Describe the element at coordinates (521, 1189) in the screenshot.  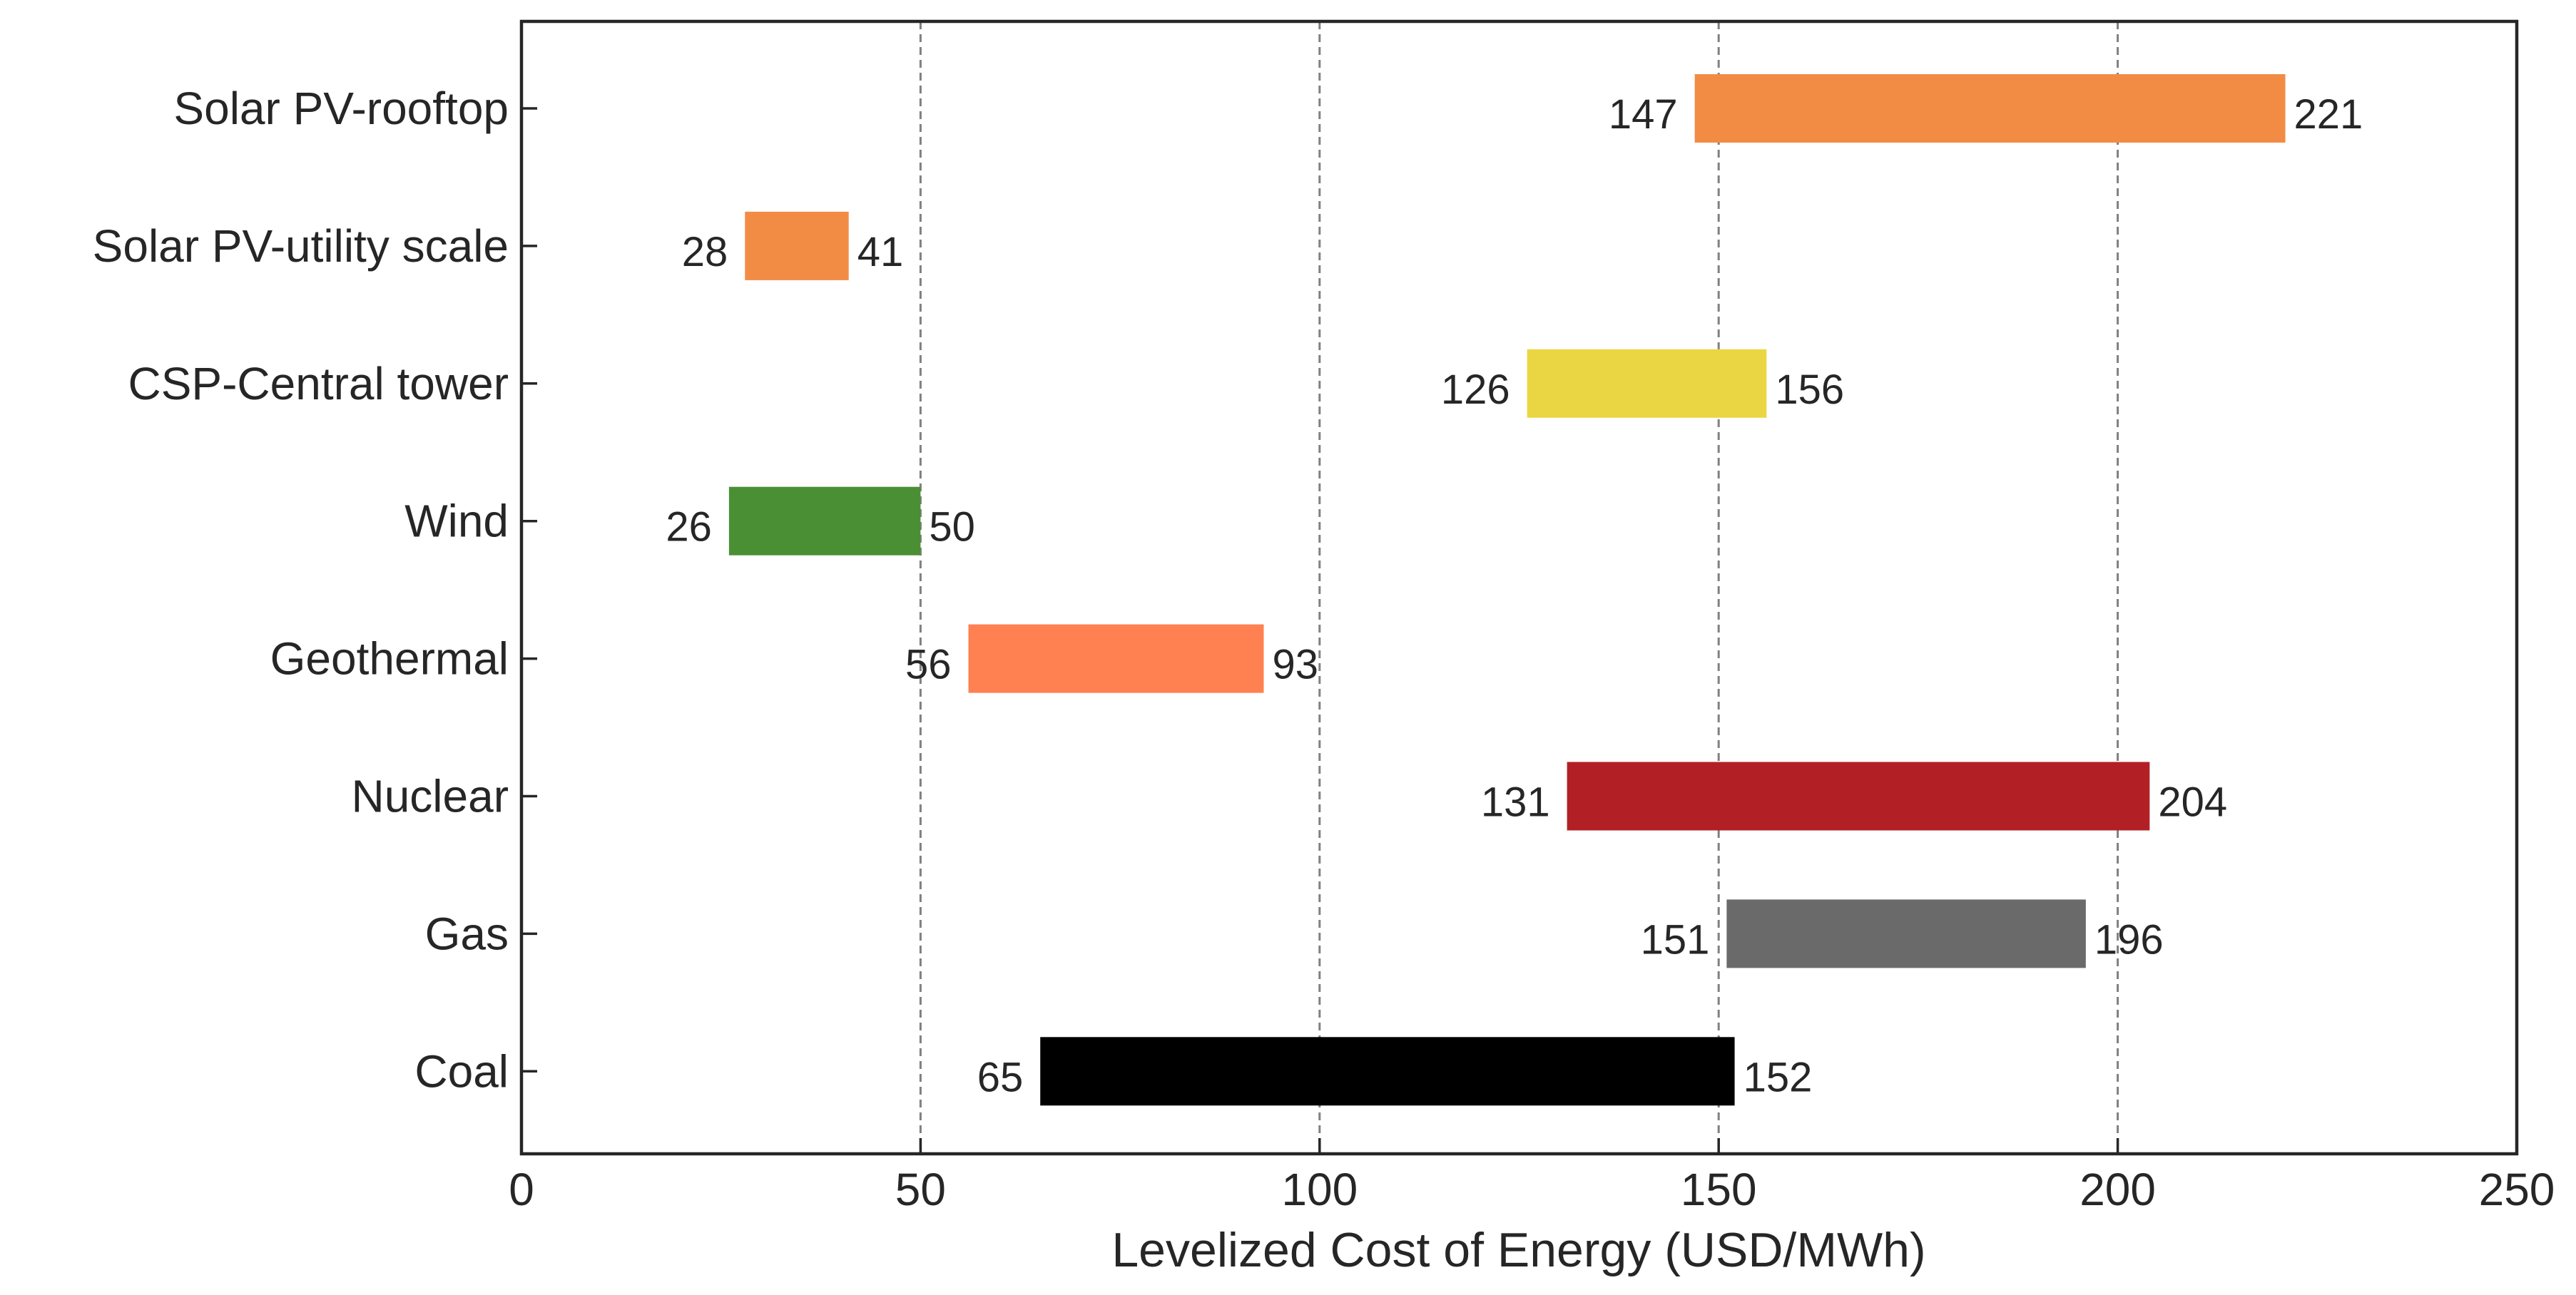
I see `x-tick-label-0: 0` at that location.